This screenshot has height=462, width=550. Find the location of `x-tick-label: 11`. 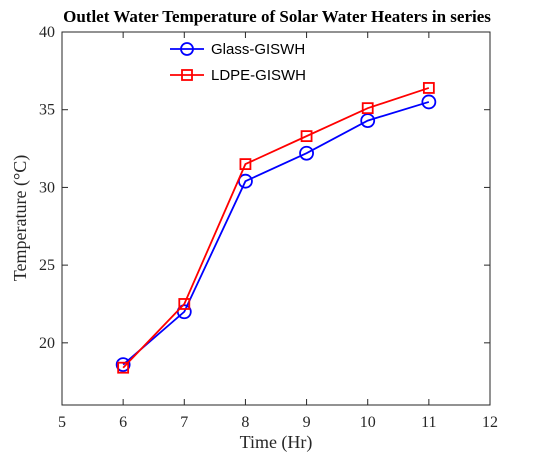

x-tick-label: 11 is located at coordinates (428, 422).